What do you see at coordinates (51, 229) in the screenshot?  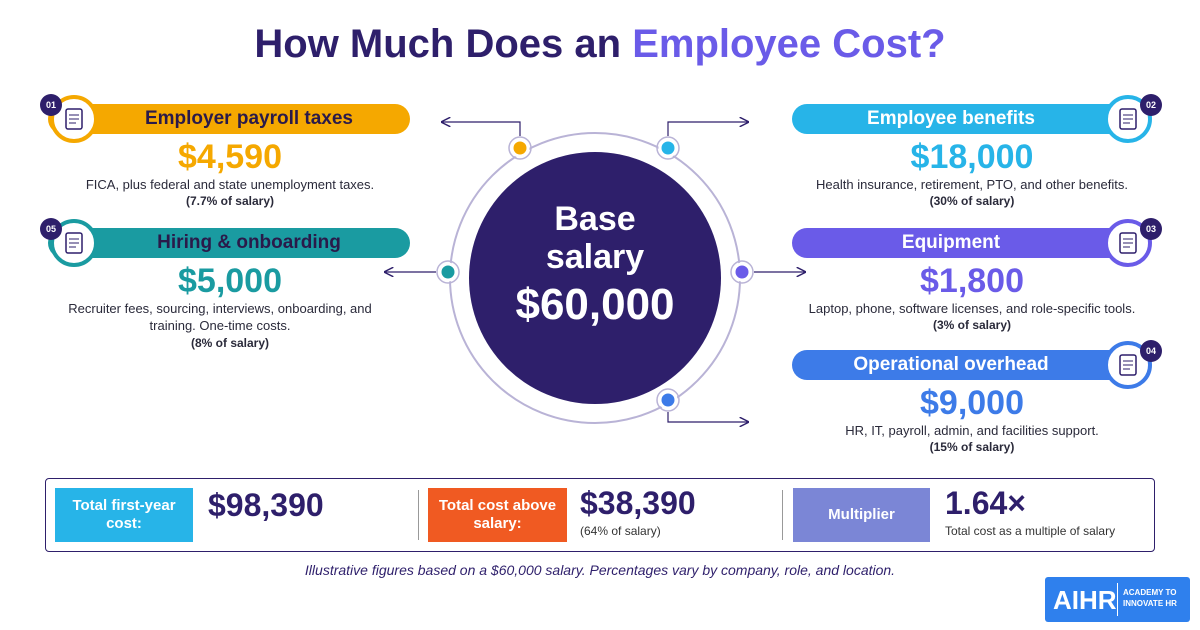 I see `card-number: 05` at bounding box center [51, 229].